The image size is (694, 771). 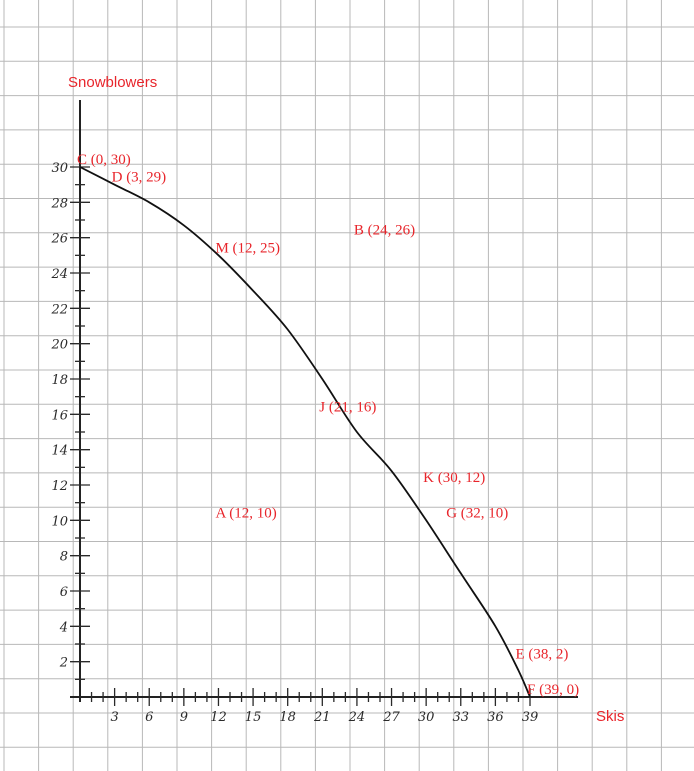 What do you see at coordinates (426, 717) in the screenshot?
I see `x-tick-label: 30` at bounding box center [426, 717].